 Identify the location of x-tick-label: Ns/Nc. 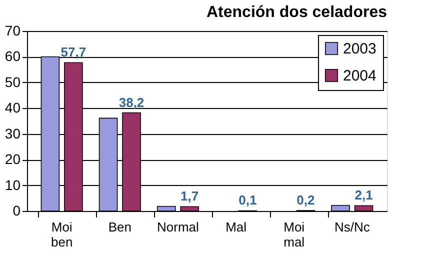
(352, 227).